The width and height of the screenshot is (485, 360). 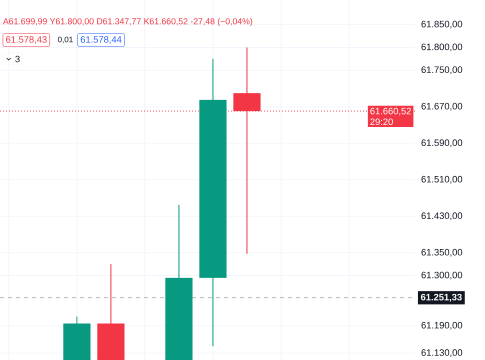 I want to click on y-tick-label: 61.800,00, so click(x=442, y=48).